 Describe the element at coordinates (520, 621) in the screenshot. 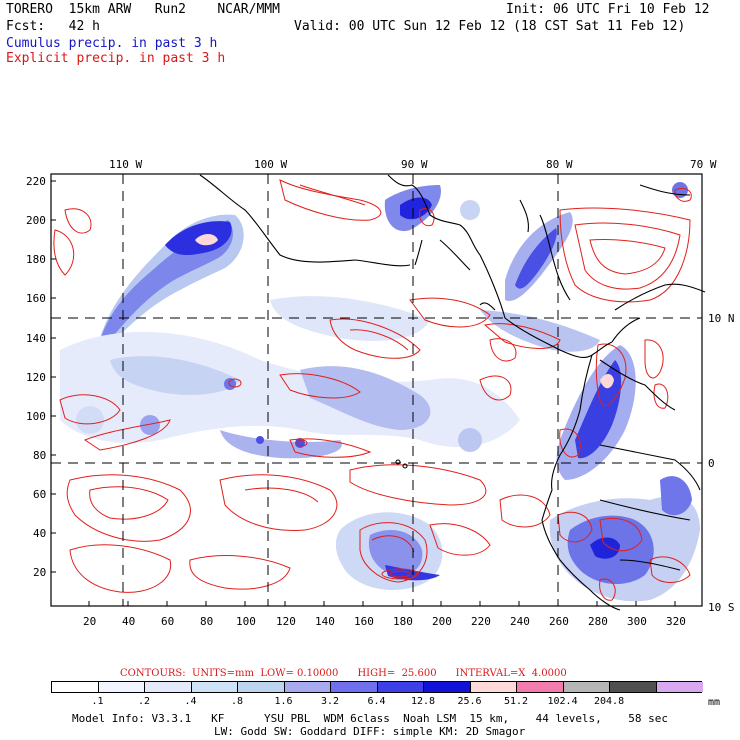

I see `x-tick-label: 240` at that location.